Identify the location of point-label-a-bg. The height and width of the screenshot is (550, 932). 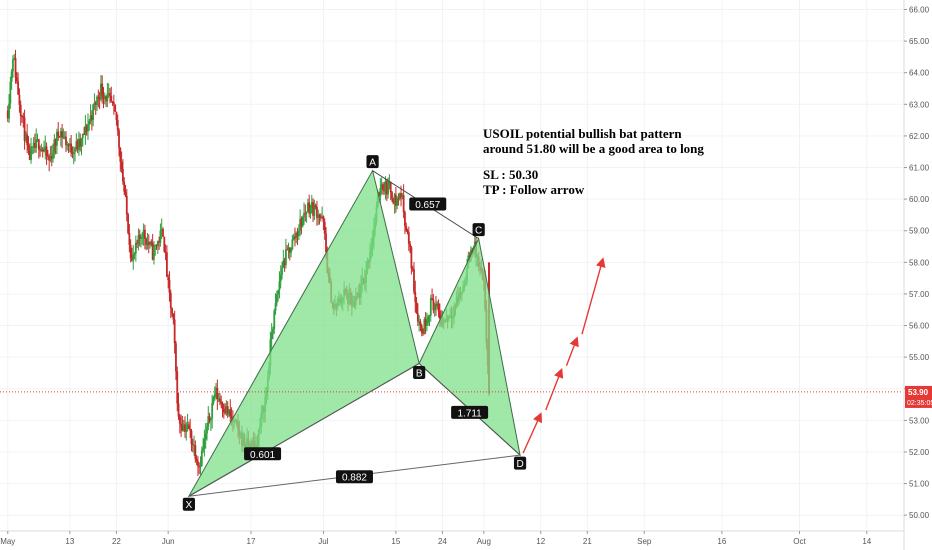
(372, 162).